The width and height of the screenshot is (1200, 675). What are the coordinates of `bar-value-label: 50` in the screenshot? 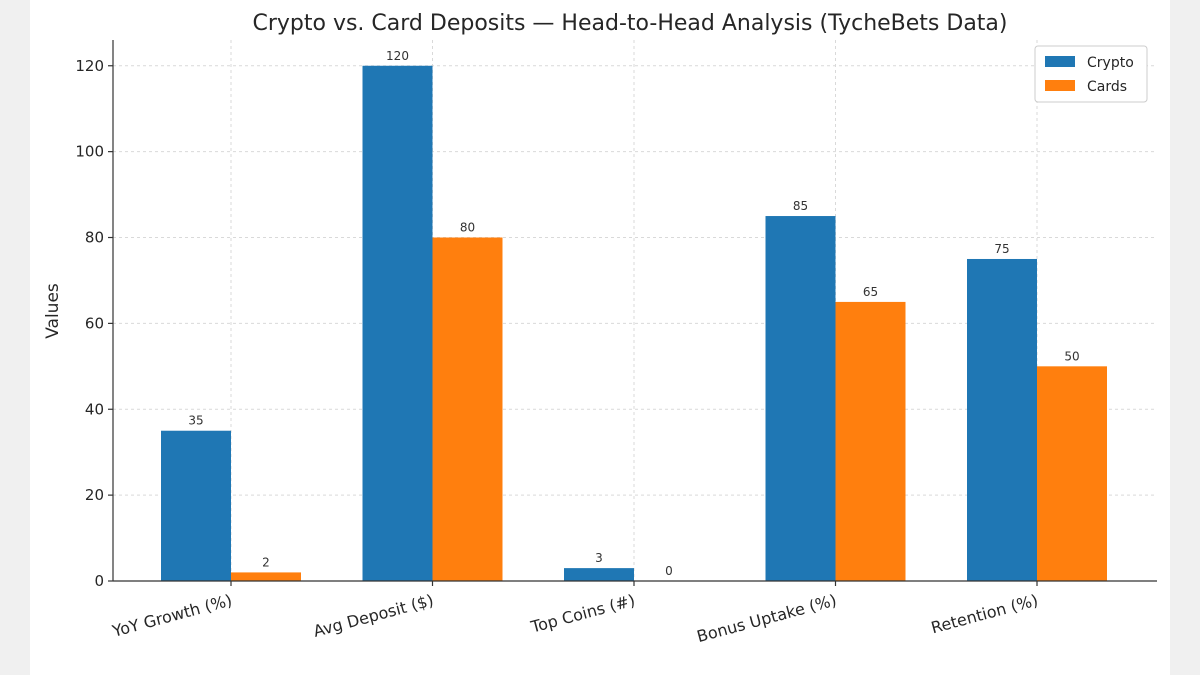 It's located at (1071, 356).